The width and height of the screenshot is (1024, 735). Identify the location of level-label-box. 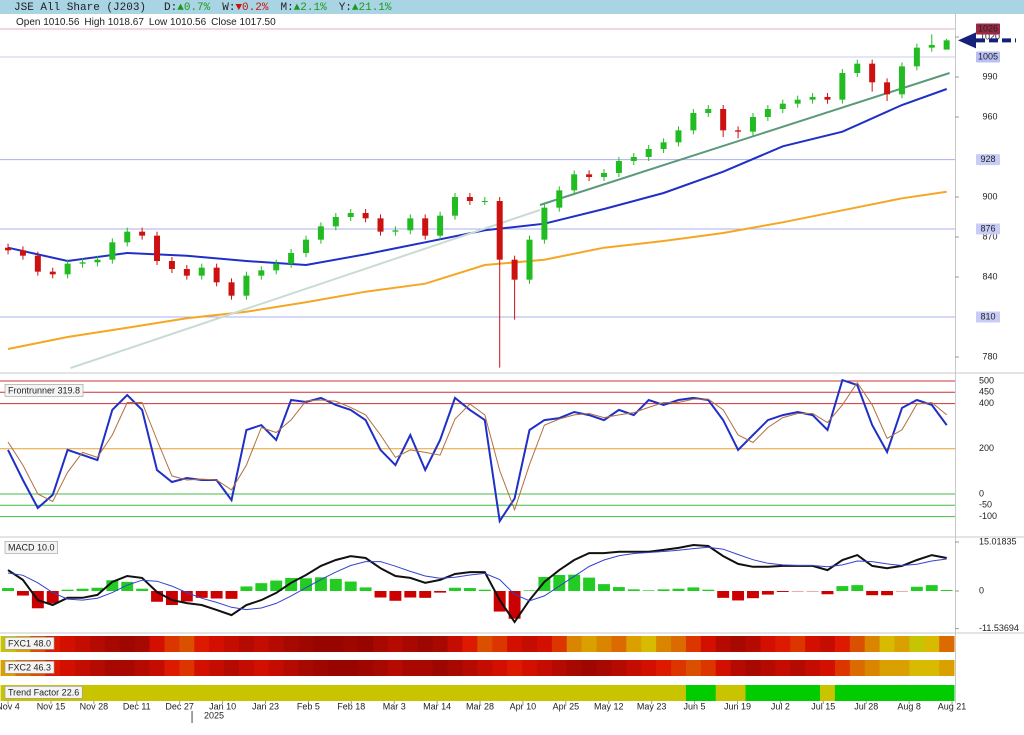
(988, 160).